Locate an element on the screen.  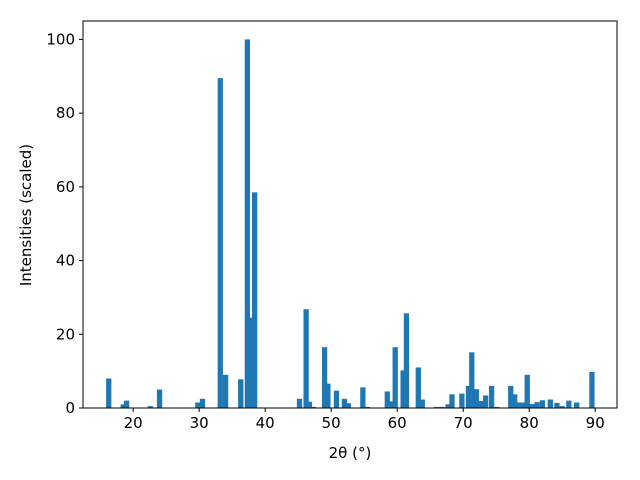
y-tick-label: 60 is located at coordinates (65, 187).